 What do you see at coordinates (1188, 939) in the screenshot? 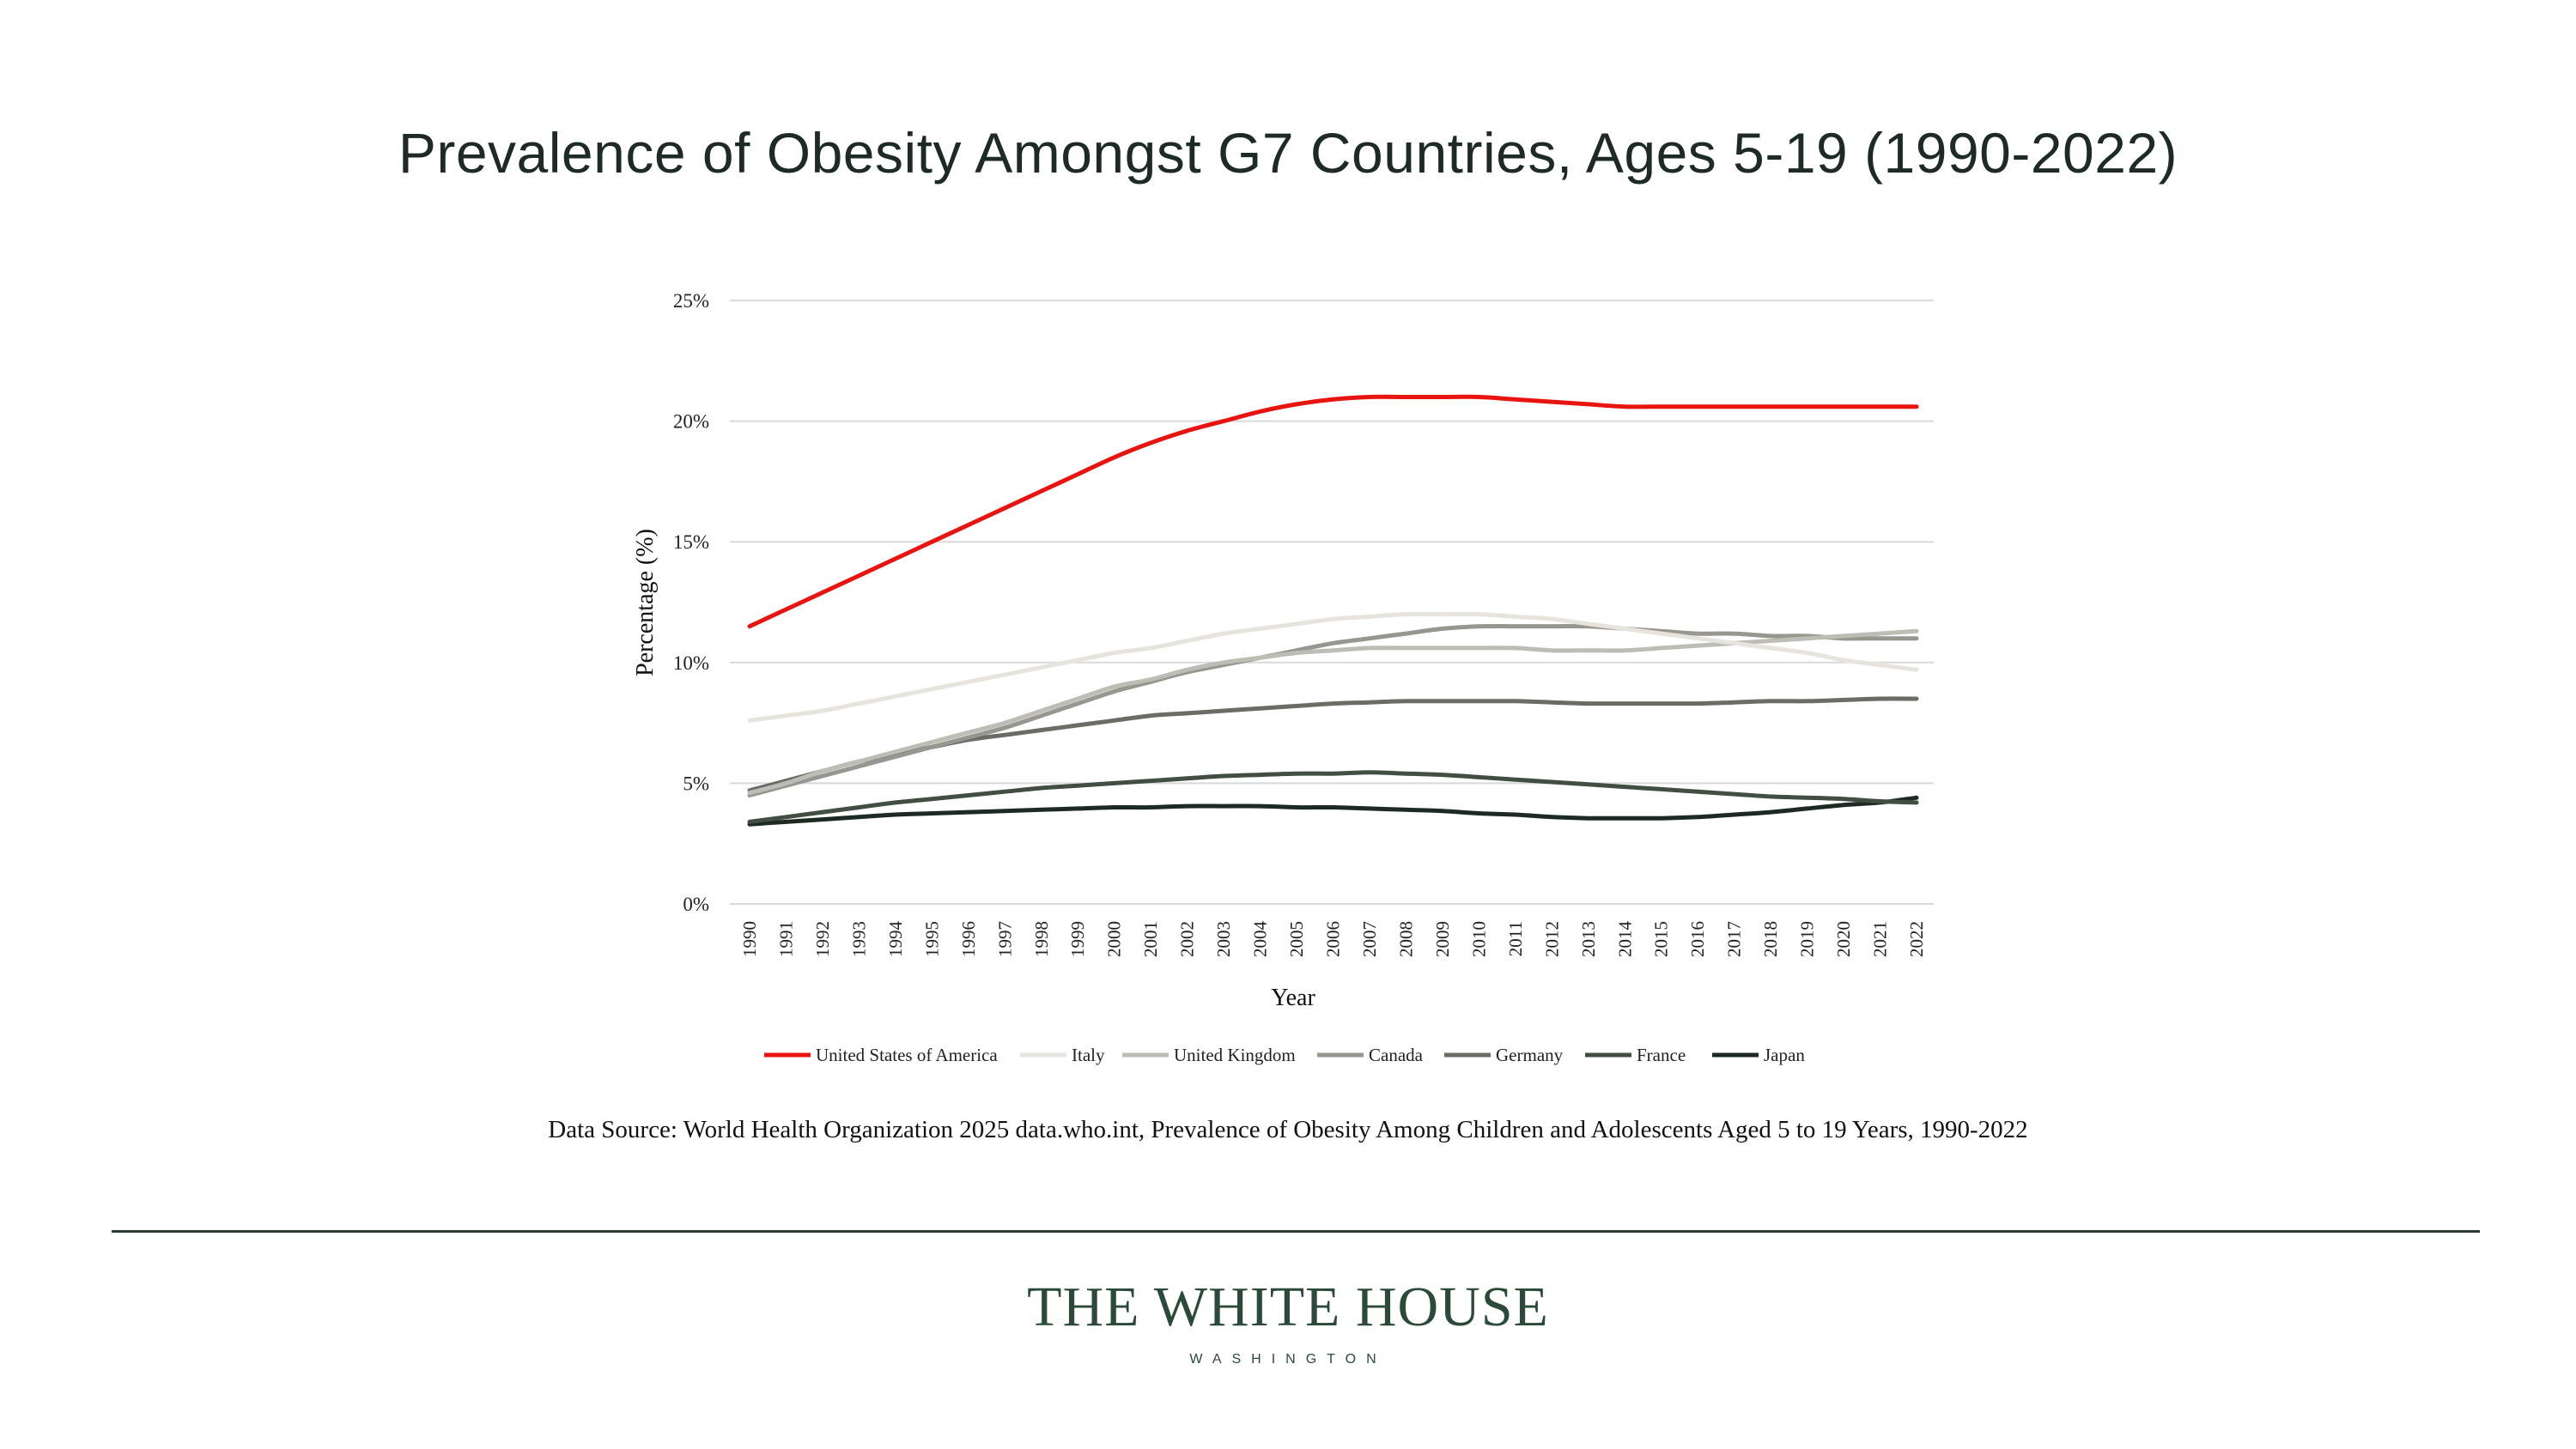
I see `x-tick-label: 2002` at bounding box center [1188, 939].